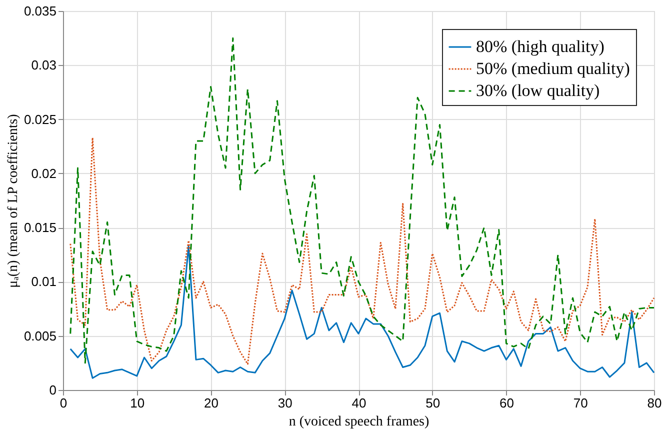 This screenshot has height=433, width=667. I want to click on y-tick-label: 0.025, so click(40, 119).